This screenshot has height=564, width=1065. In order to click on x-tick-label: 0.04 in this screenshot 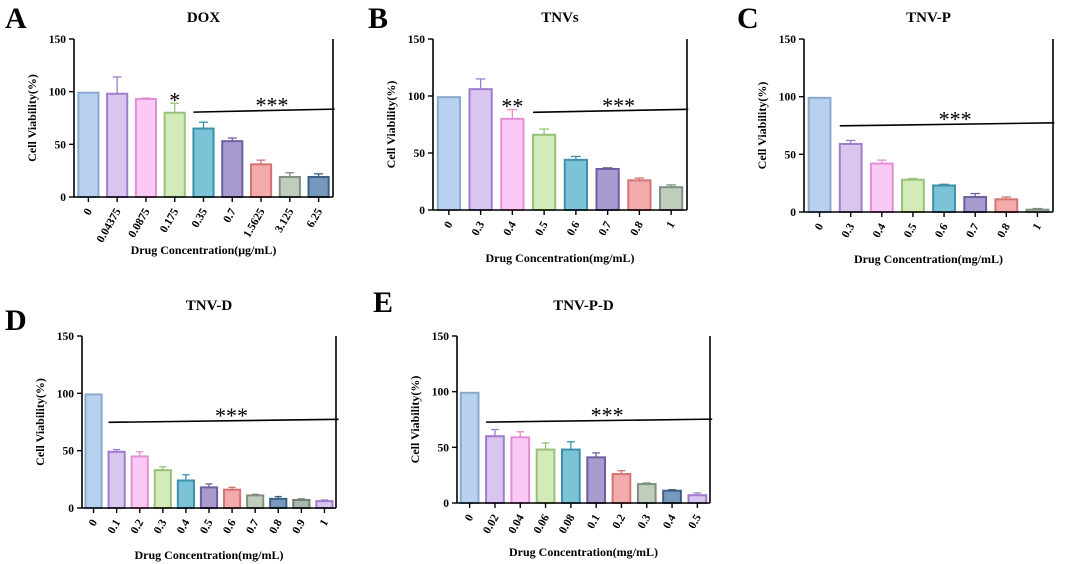, I will do `click(516, 524)`.